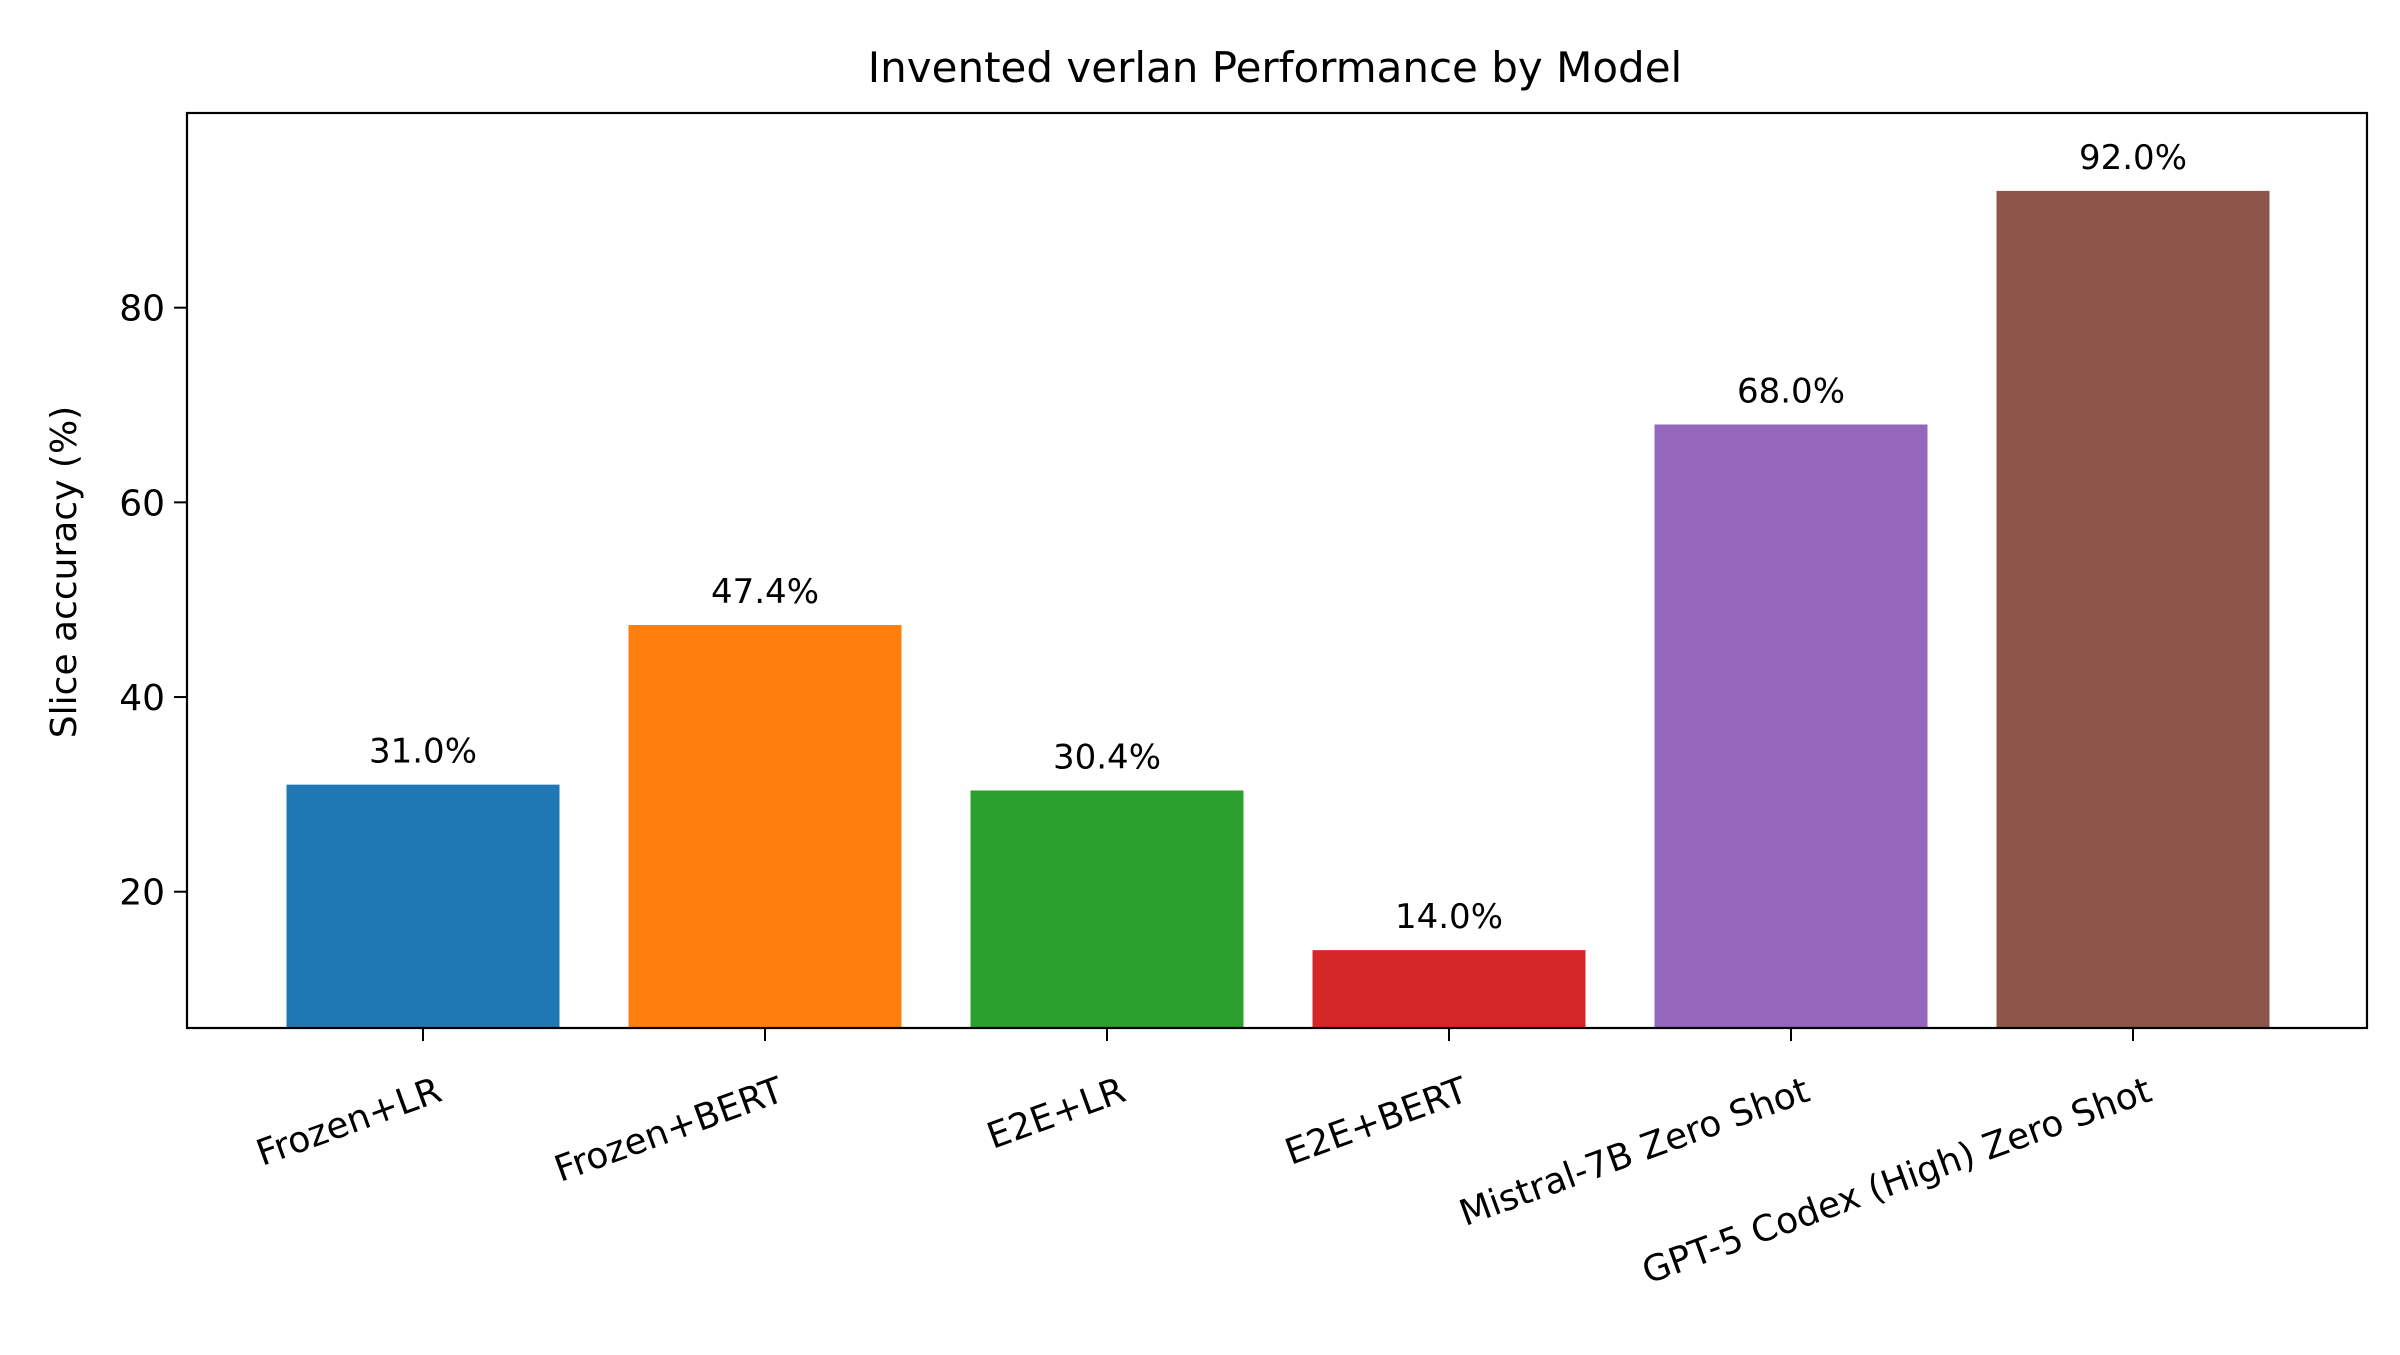 This screenshot has height=1355, width=2400. What do you see at coordinates (1791, 726) in the screenshot?
I see `bar-mistral-7b-zero-shot` at bounding box center [1791, 726].